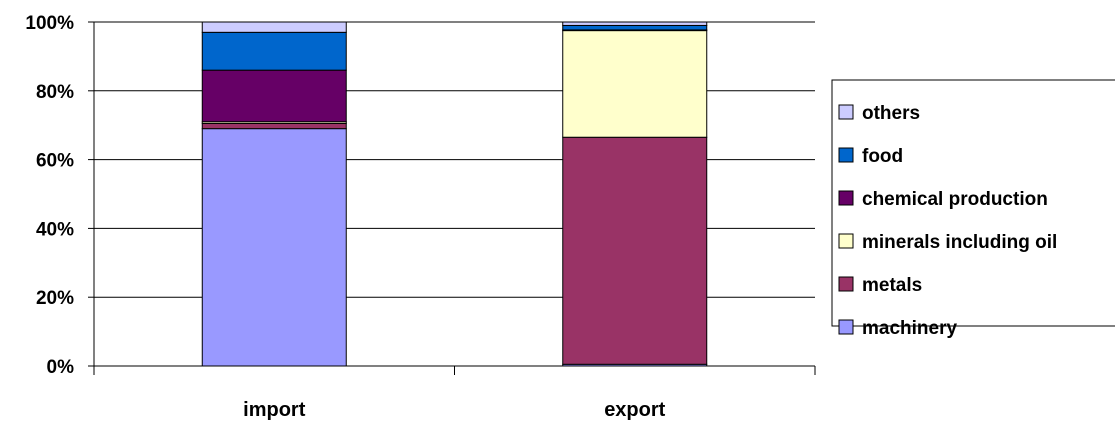 Image resolution: width=1115 pixels, height=426 pixels. Describe the element at coordinates (274, 126) in the screenshot. I see `bar-segment-metals-import` at that location.